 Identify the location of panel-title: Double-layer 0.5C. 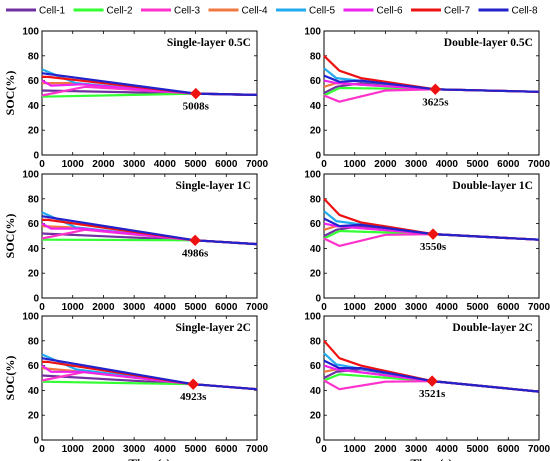
(488, 43).